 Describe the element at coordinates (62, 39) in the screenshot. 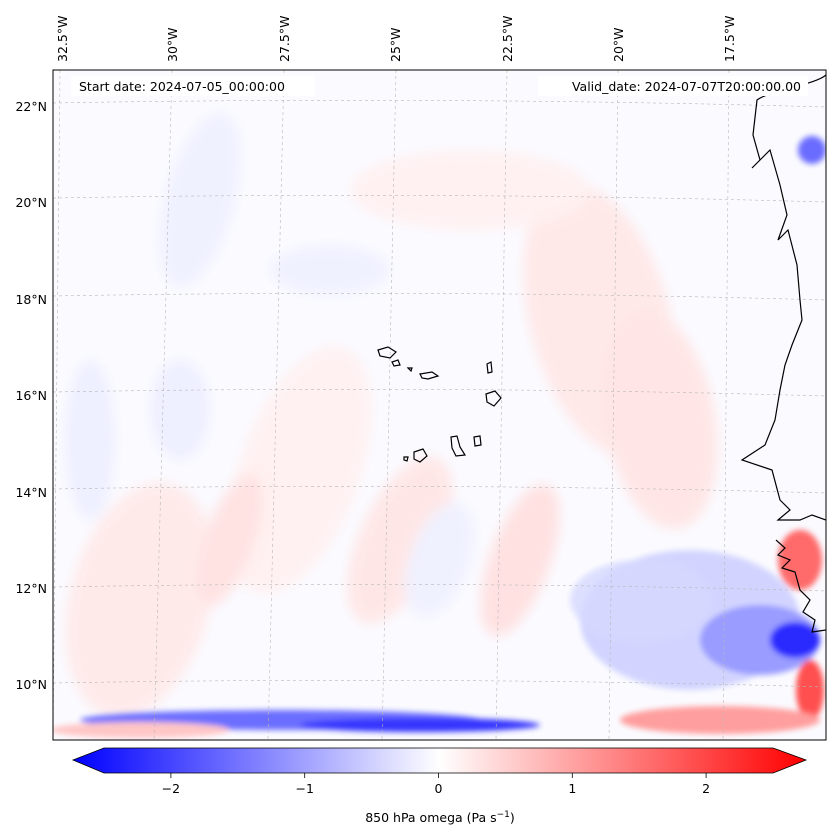

I see `lon-label-32-5w: 32.5°W` at that location.